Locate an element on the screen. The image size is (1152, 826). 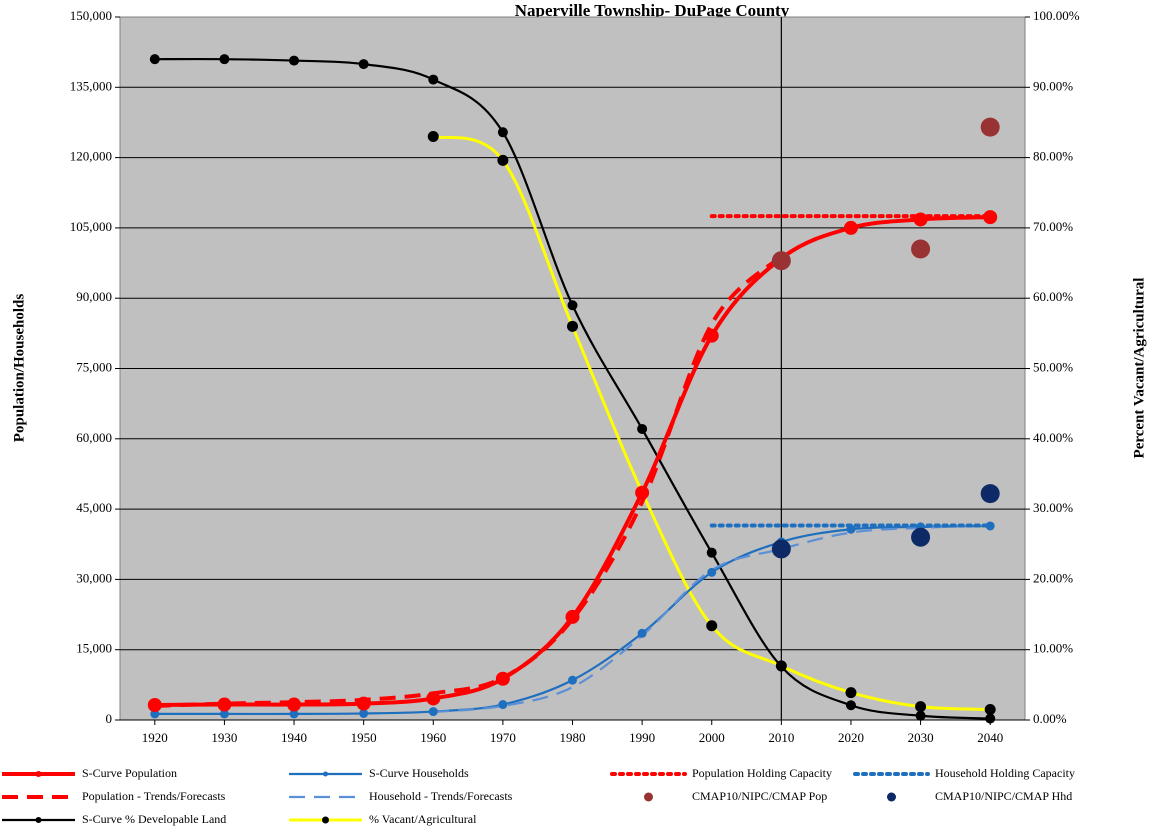
legend-label: CMAP10/NIPC/CMAP Hhd is located at coordinates (1003, 796).